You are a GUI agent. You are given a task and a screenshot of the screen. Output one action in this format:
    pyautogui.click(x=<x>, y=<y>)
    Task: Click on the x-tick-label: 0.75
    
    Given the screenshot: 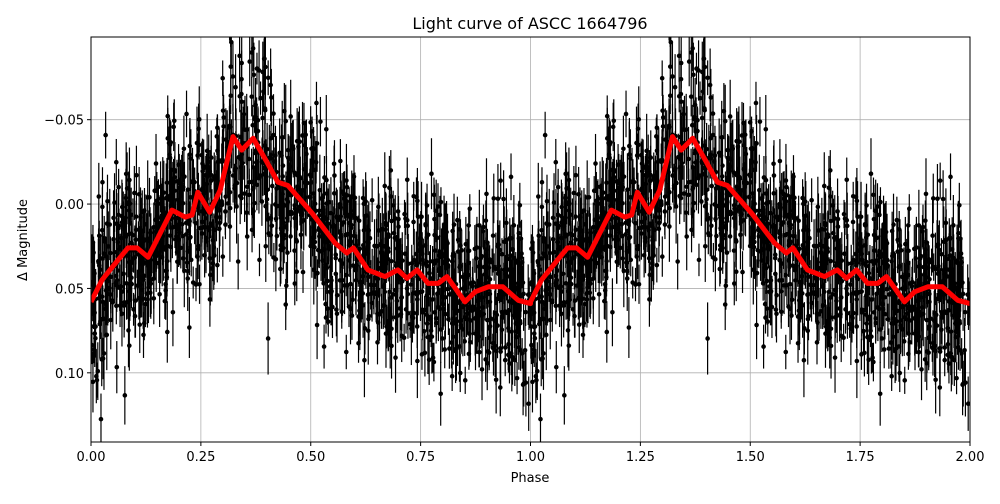 What is the action you would take?
    pyautogui.click(x=420, y=457)
    